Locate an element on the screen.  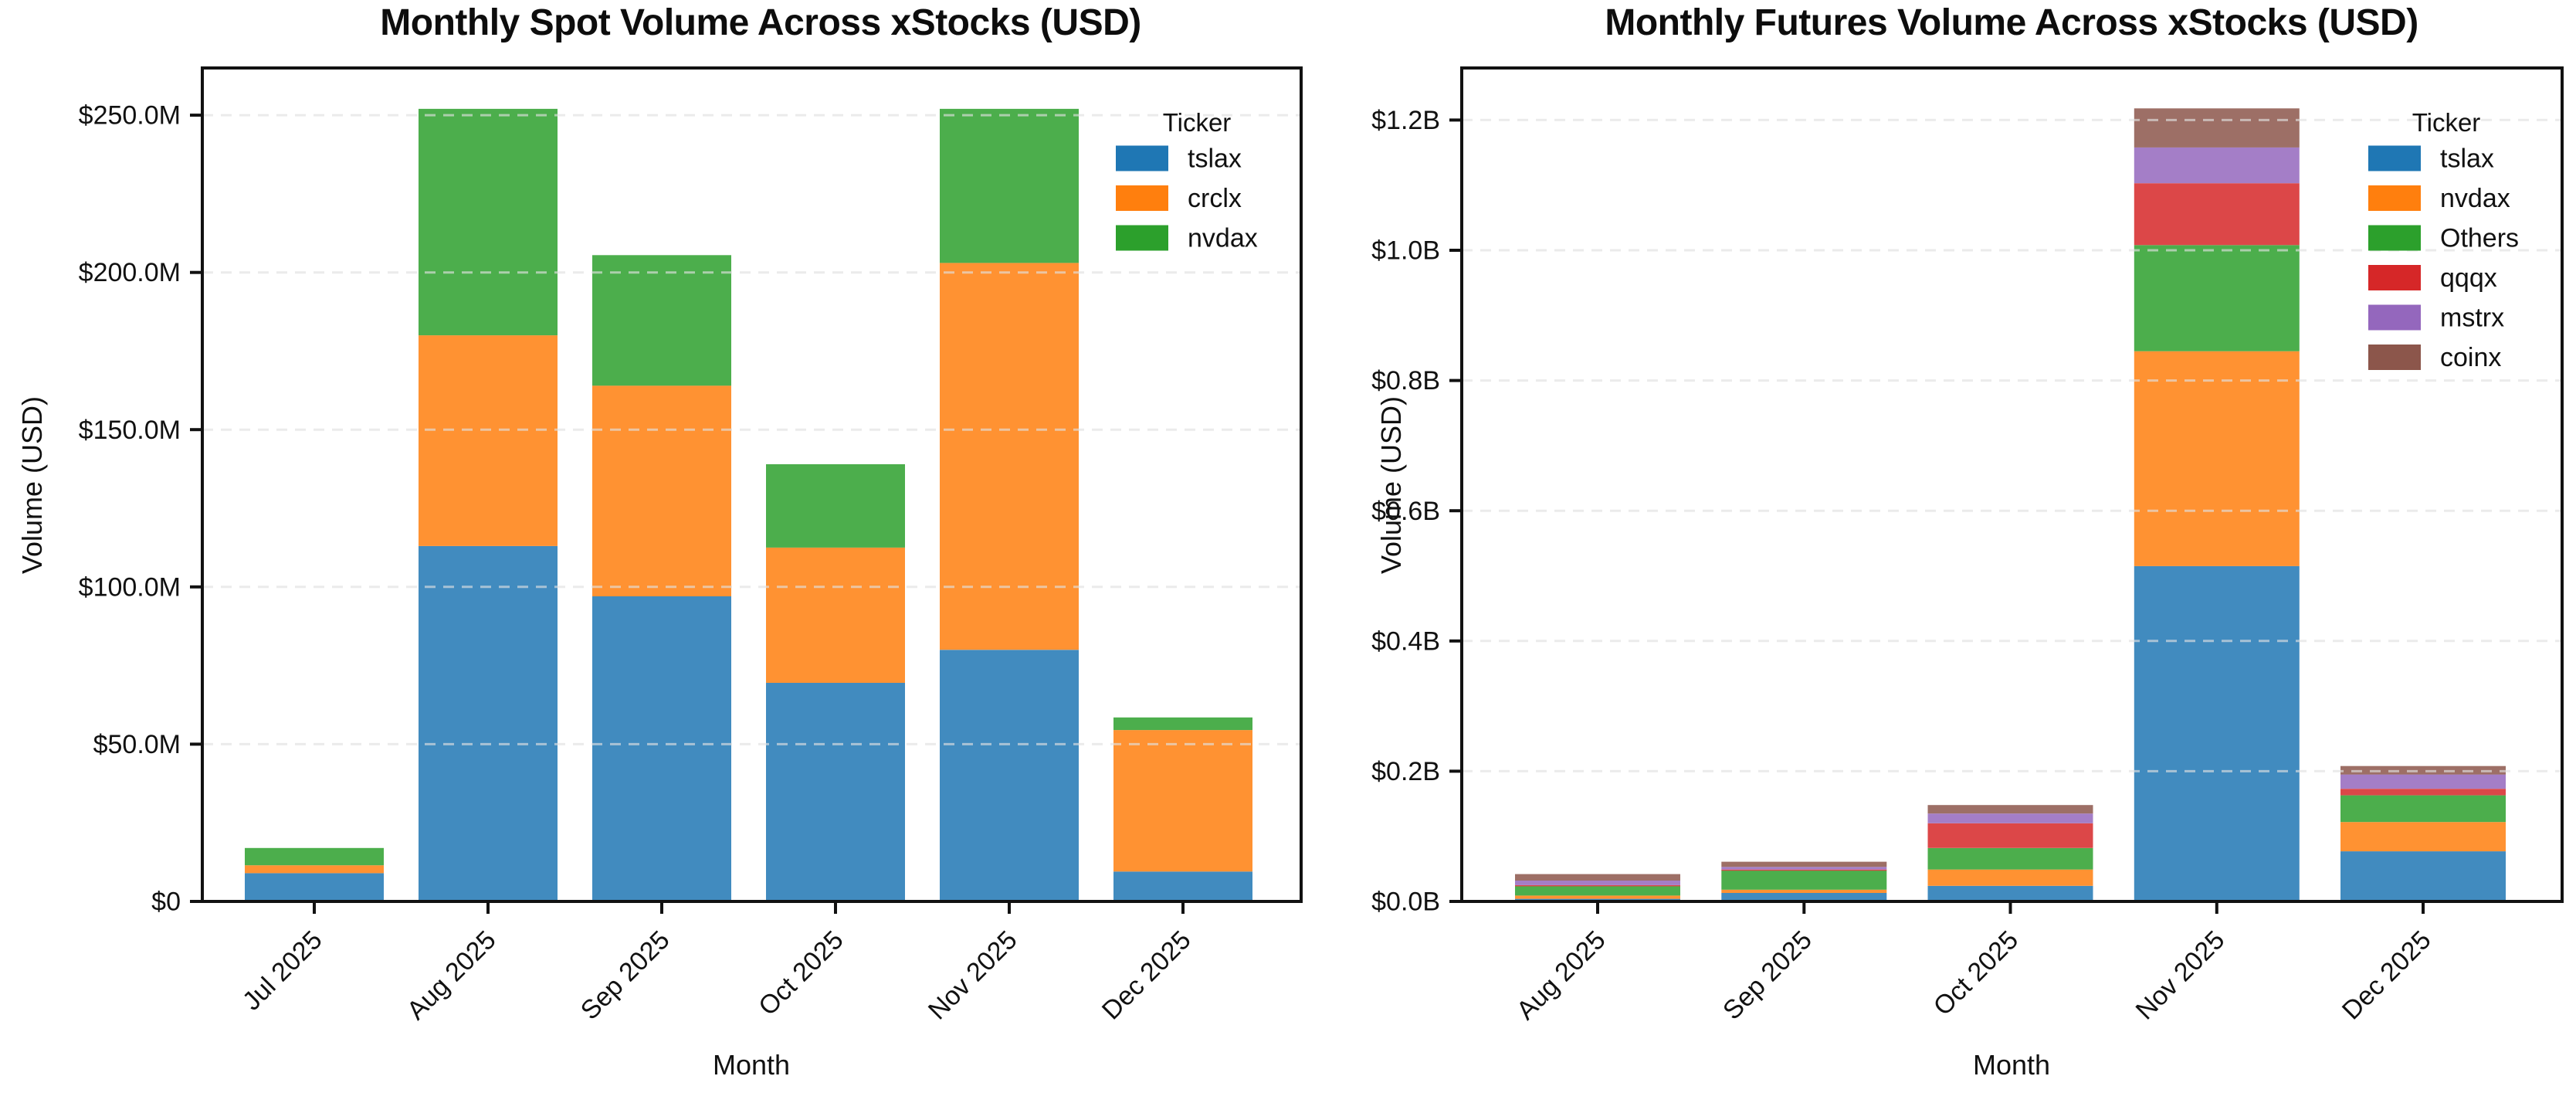
legend-swatch-mstrx is located at coordinates (2394, 318).